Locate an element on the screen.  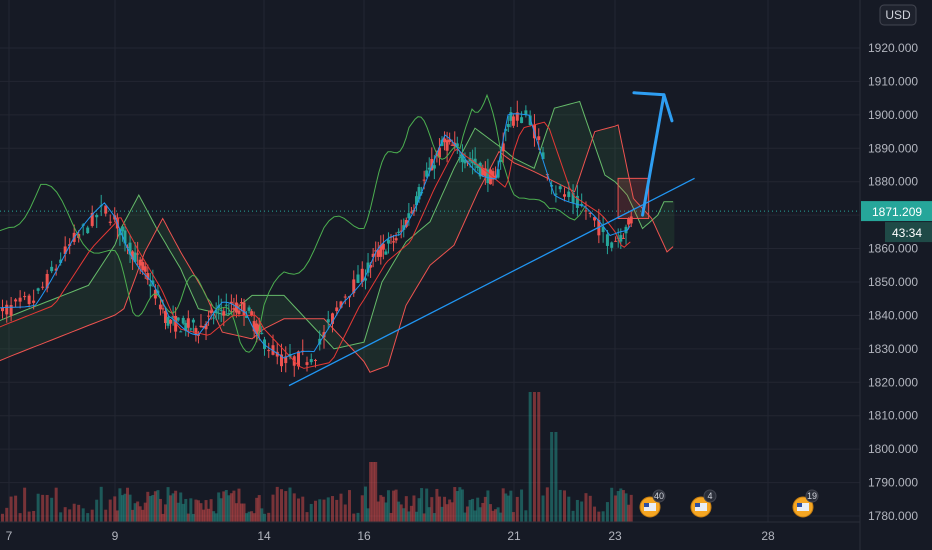
event-count-bubble is located at coordinates (659, 496).